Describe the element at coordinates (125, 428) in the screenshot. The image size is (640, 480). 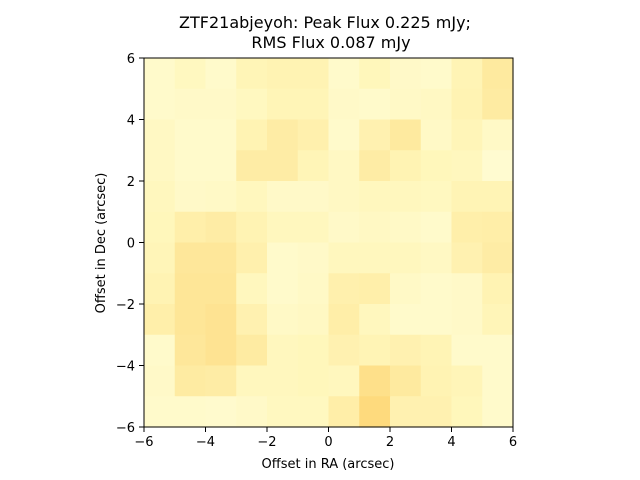
I see `y-tick-label: −6` at that location.